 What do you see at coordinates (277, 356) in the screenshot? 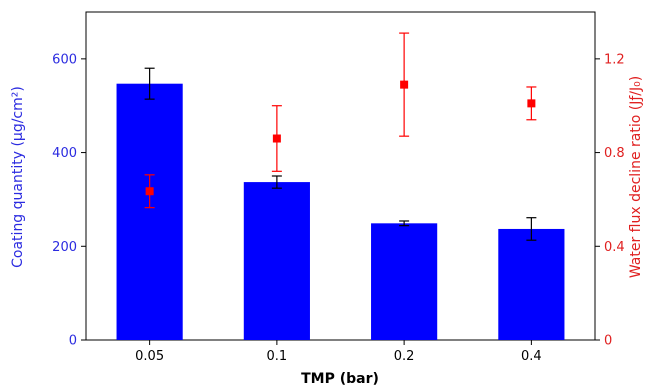
I see `x-tick-label: 0.1` at bounding box center [277, 356].